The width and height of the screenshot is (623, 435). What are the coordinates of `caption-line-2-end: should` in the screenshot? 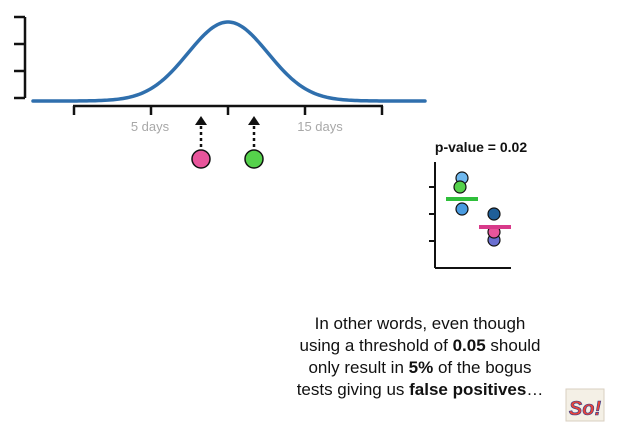 It's located at (513, 345).